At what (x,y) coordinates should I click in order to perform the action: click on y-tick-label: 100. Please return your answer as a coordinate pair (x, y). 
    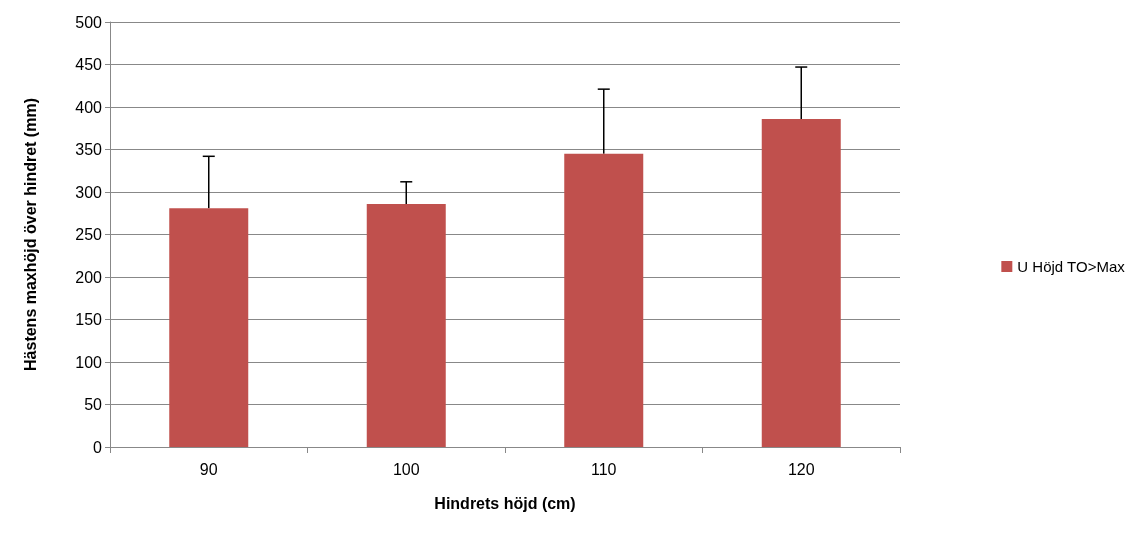
    Looking at the image, I should click on (89, 362).